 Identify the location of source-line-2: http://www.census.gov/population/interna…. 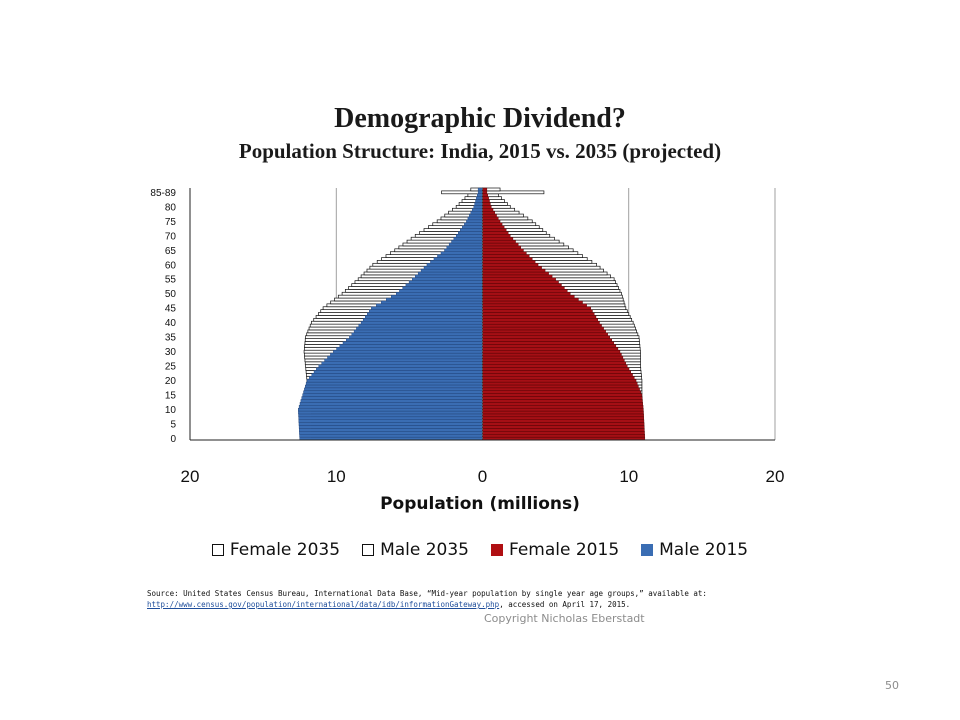
(467, 604).